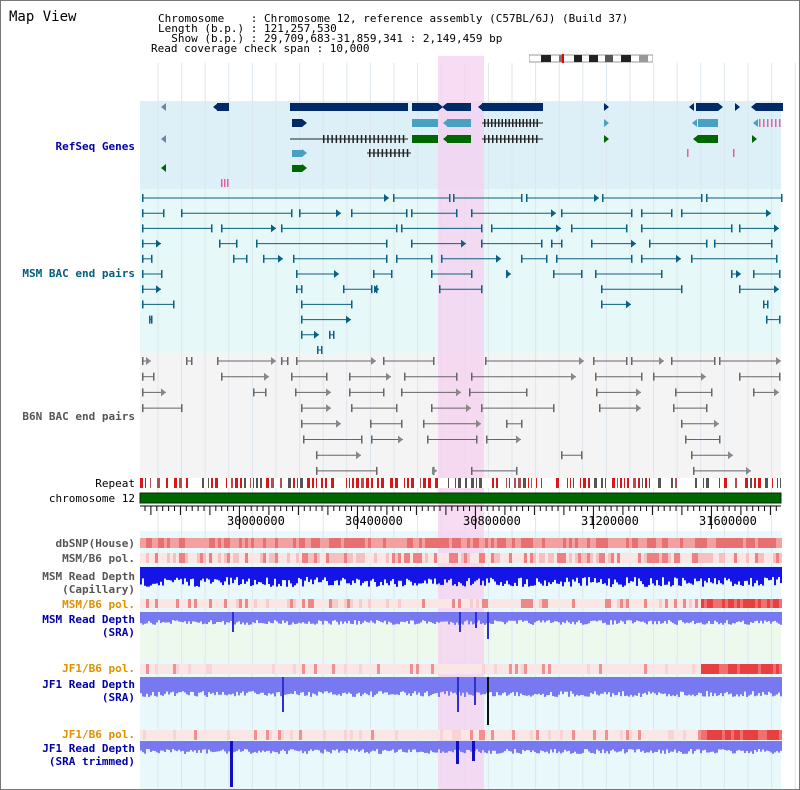 The width and height of the screenshot is (800, 790). What do you see at coordinates (78, 416) in the screenshot?
I see `track-label-b6n-bac: B6N BAC end pairs` at bounding box center [78, 416].